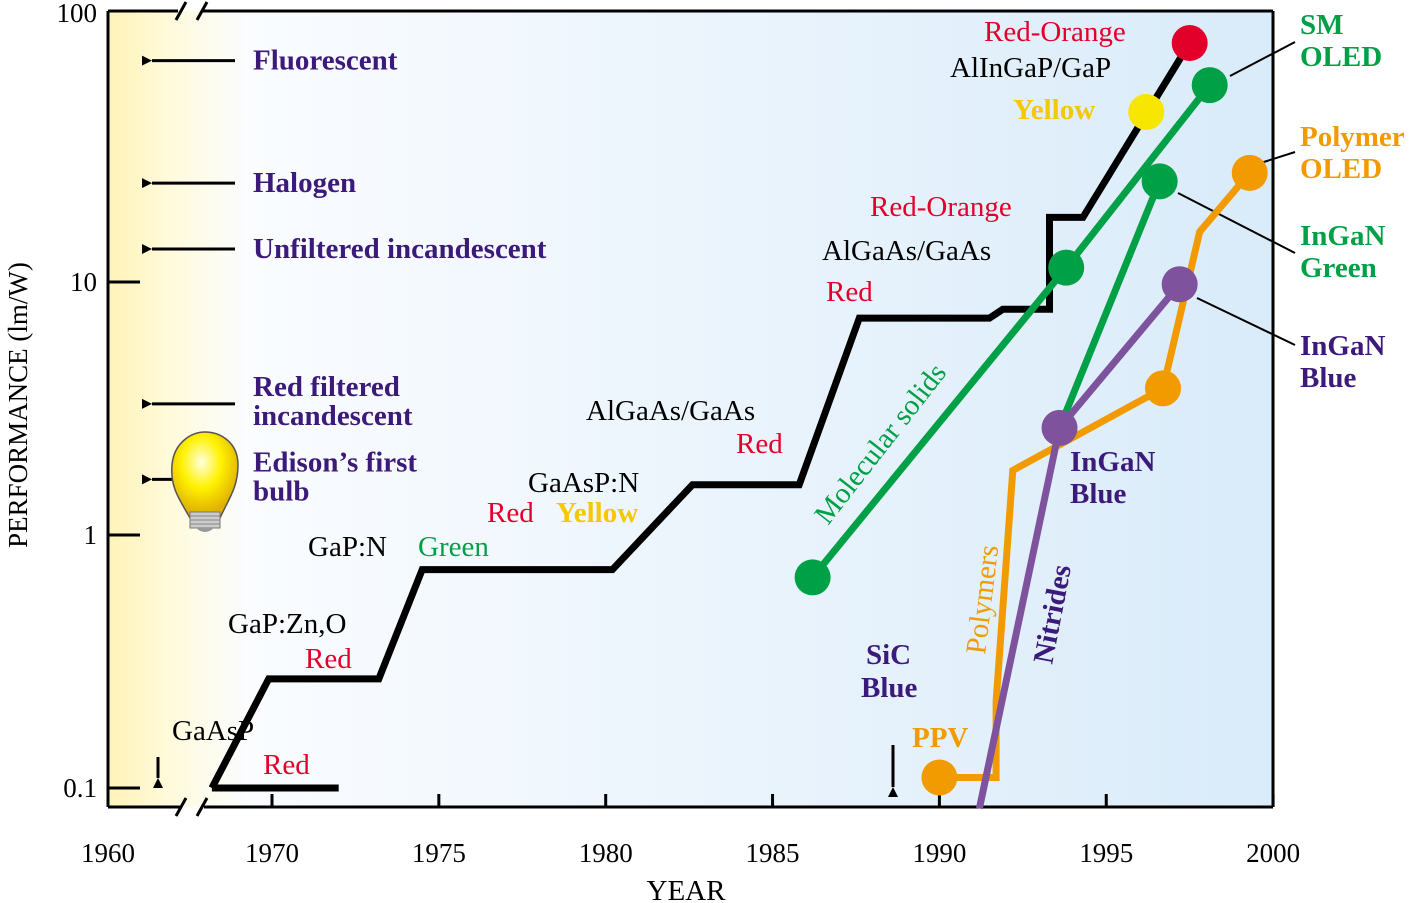  I want to click on y-tick-label: 100, so click(77, 14).